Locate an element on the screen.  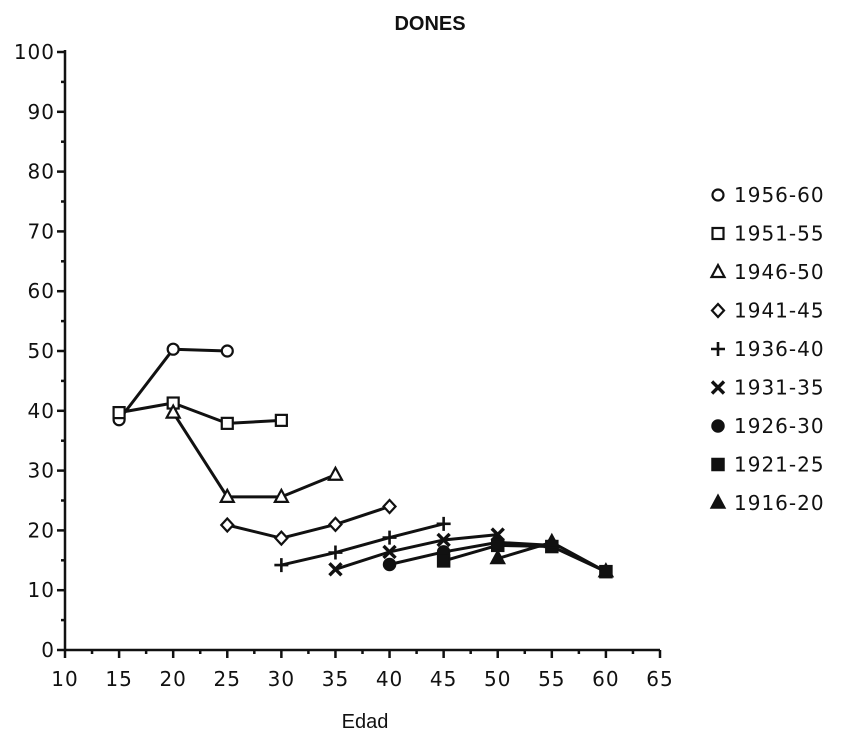
x-tick-label: 10 is located at coordinates (64, 679).